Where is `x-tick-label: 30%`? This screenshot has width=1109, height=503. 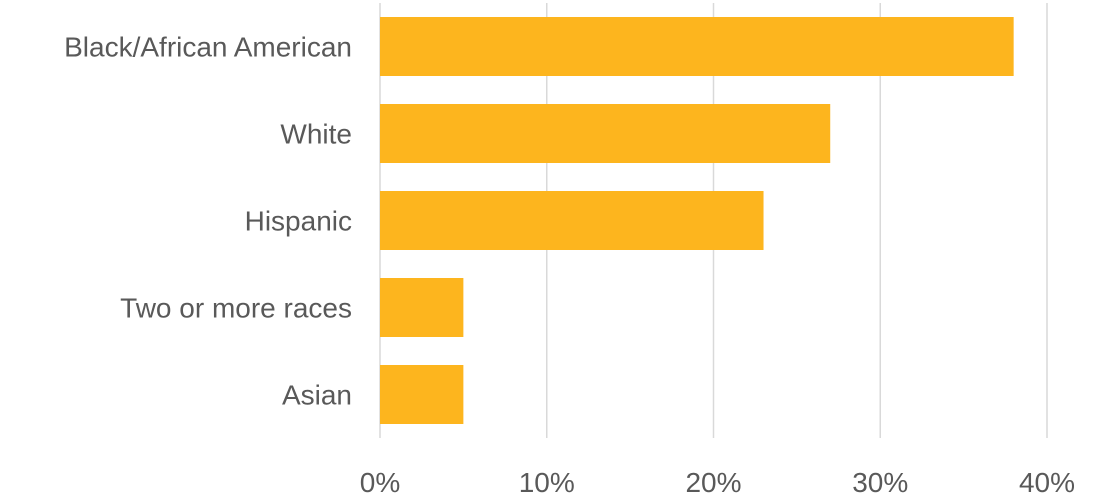 x-tick-label: 30% is located at coordinates (880, 482).